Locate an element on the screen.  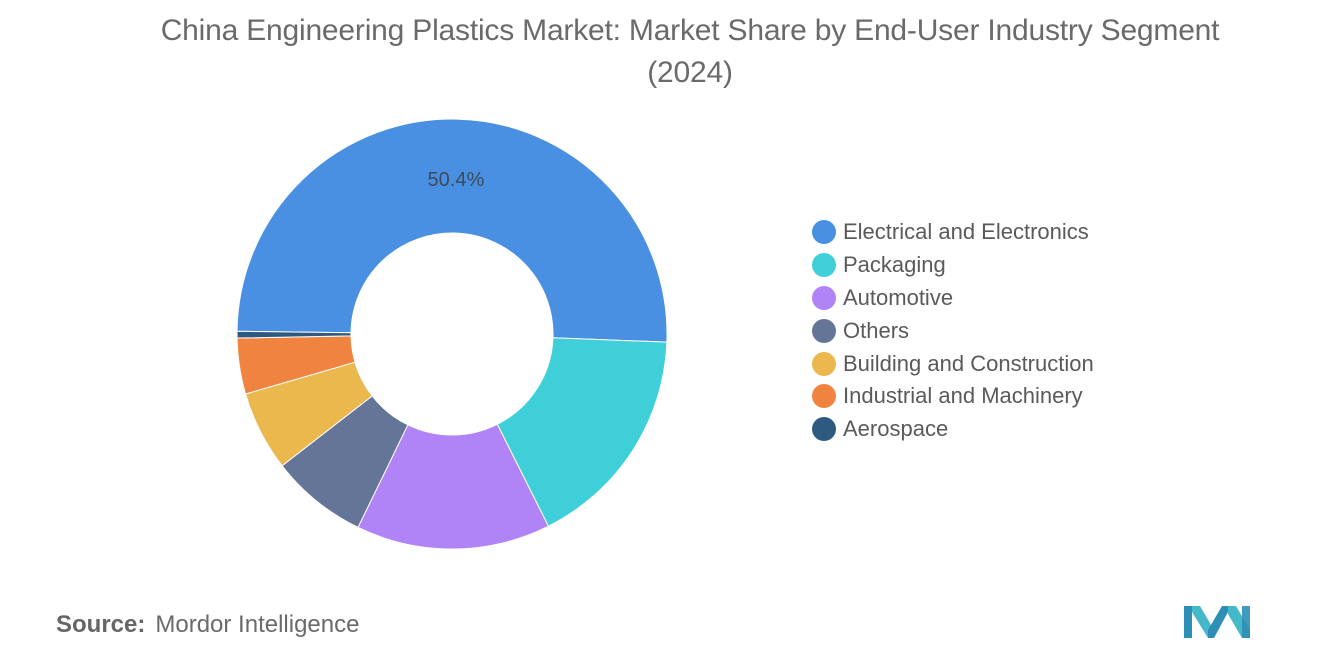
legend-label: Packaging is located at coordinates (894, 265).